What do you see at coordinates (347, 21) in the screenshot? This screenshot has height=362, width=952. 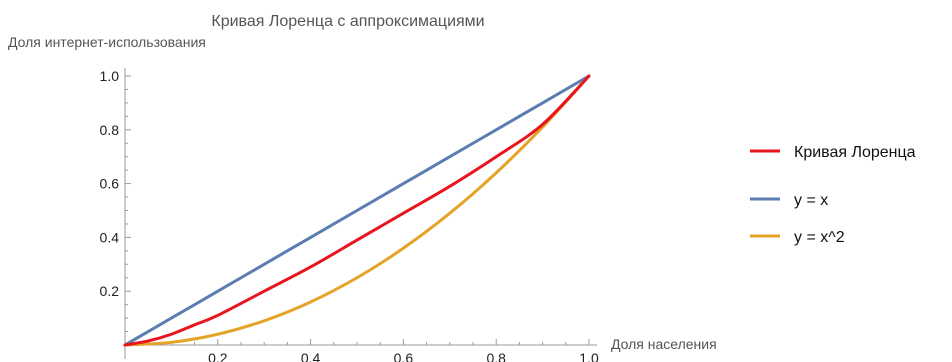 I see `chart-title: Кривая Лоренца с аппроксимациями` at bounding box center [347, 21].